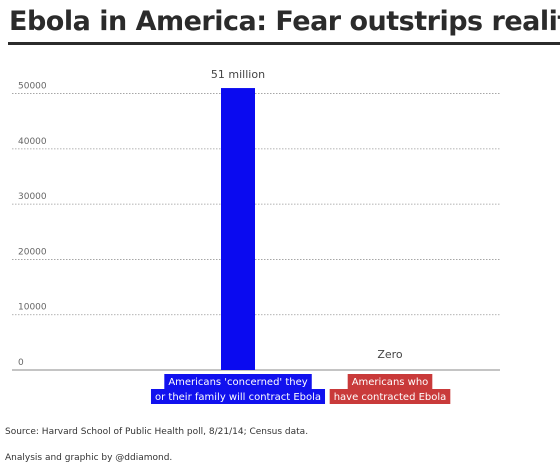  I want to click on y-tick-label: 30000, so click(32, 197).